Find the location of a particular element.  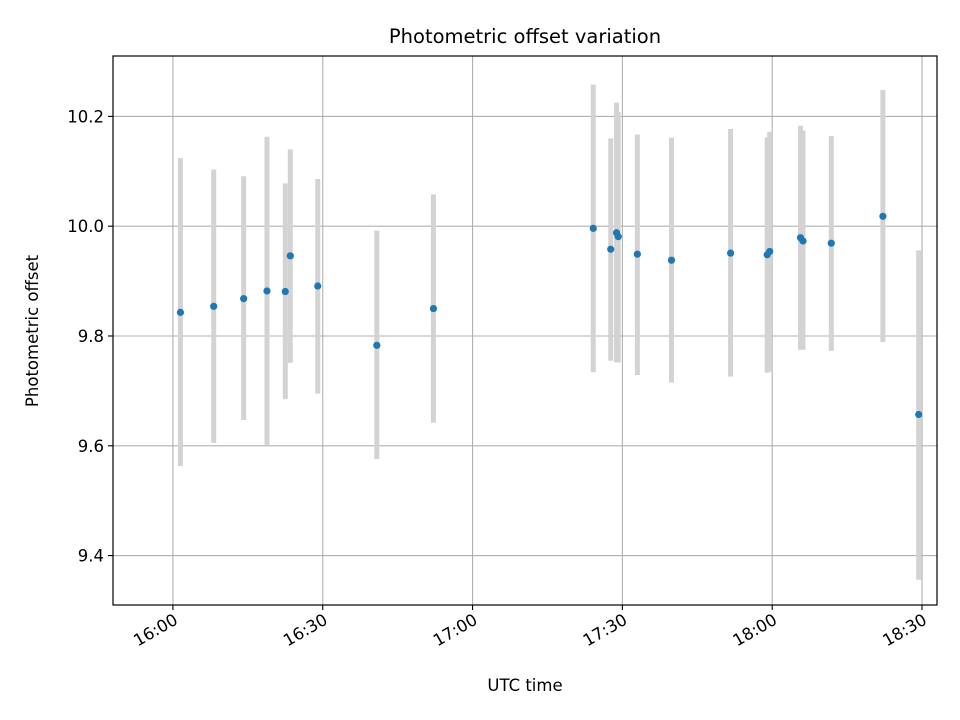

y-axis: 9.4 9.6 9.8 10.0 10.2 is located at coordinates (90, 336).